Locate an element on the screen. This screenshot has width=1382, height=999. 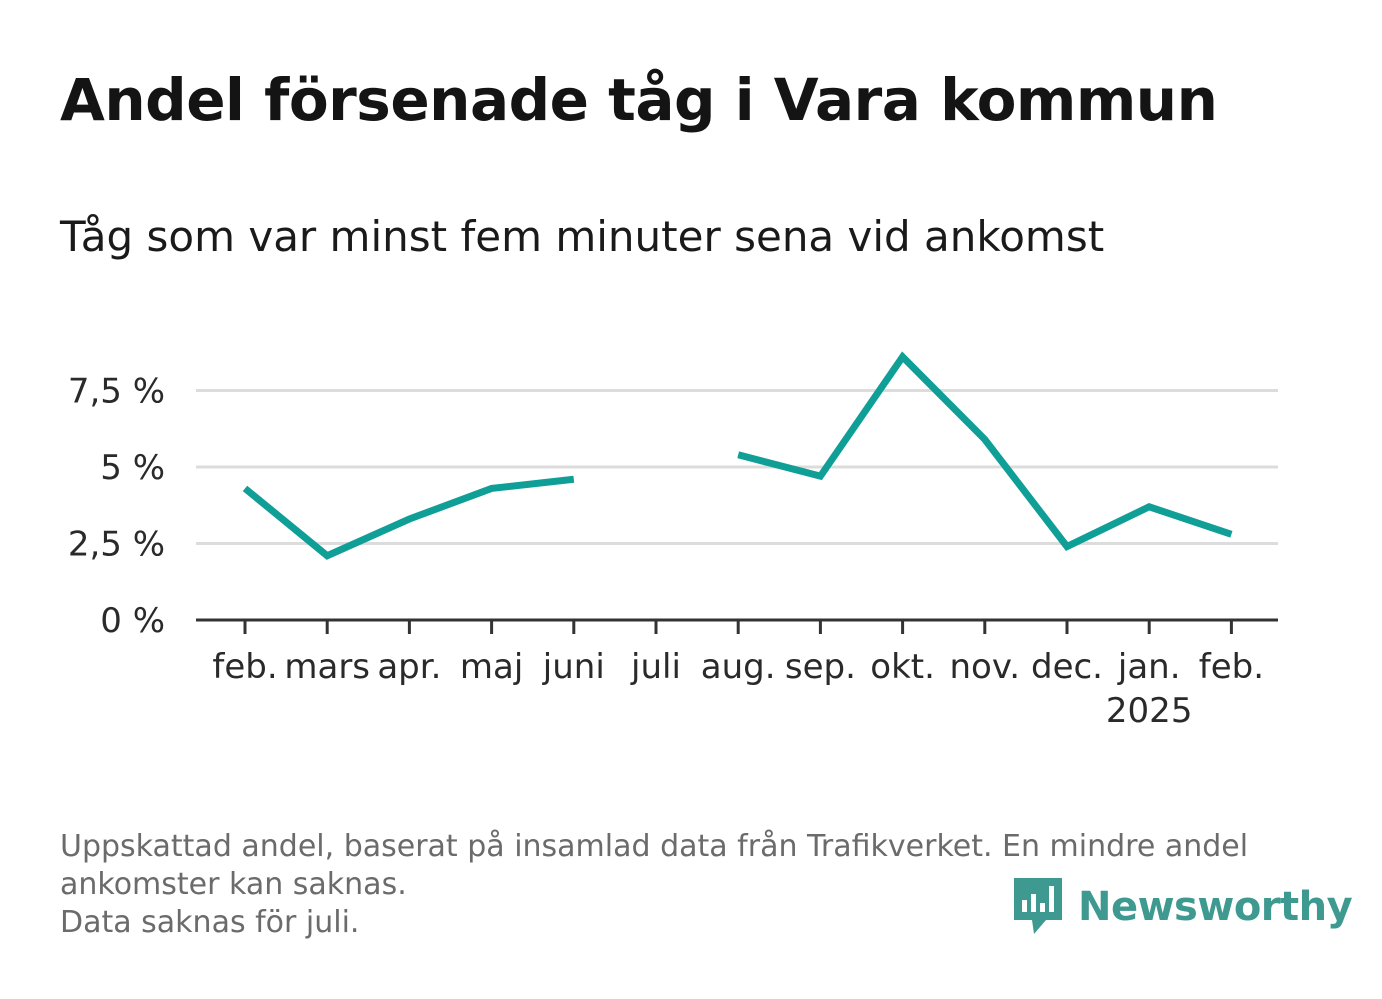
gridlines is located at coordinates (737, 467).